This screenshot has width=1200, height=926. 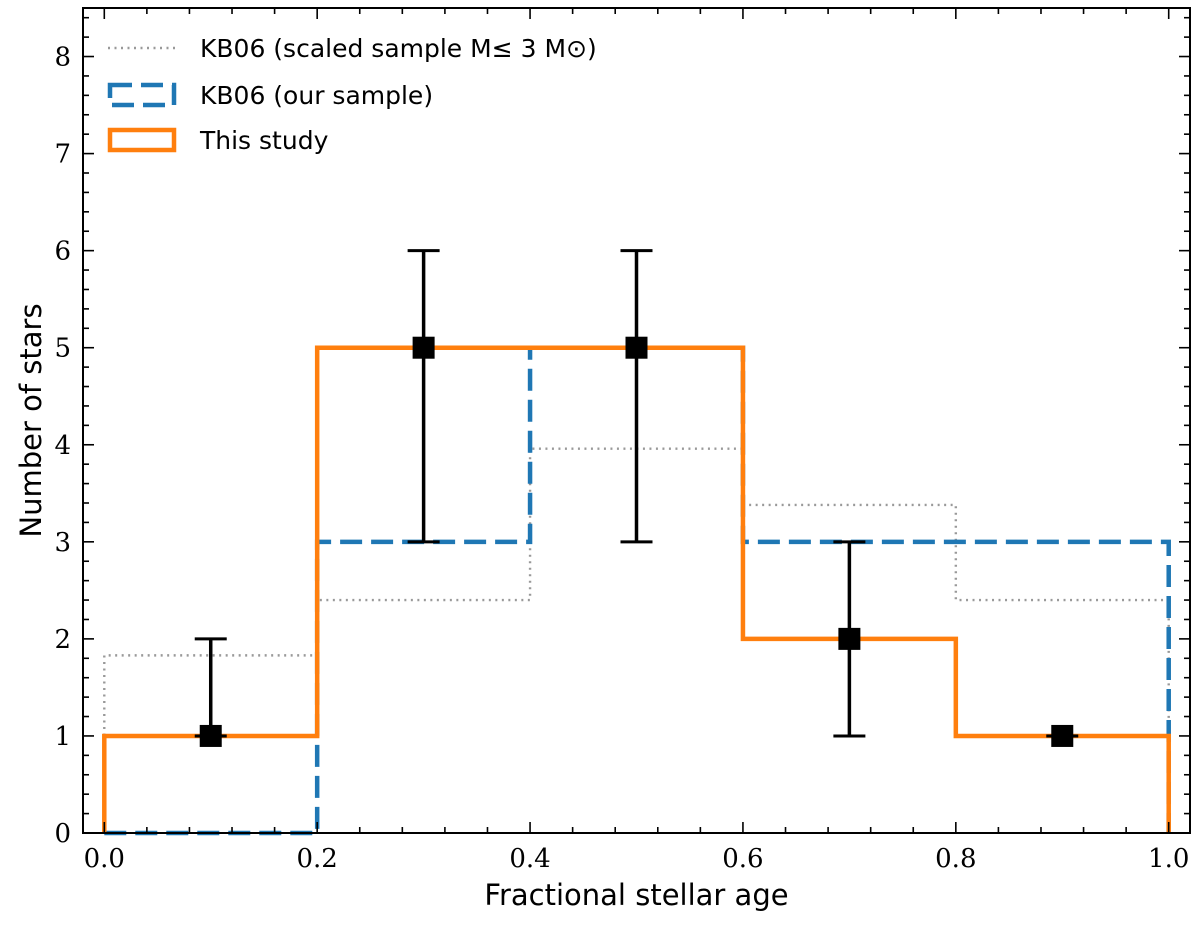 I want to click on y-tick-label: 6, so click(x=62, y=252).